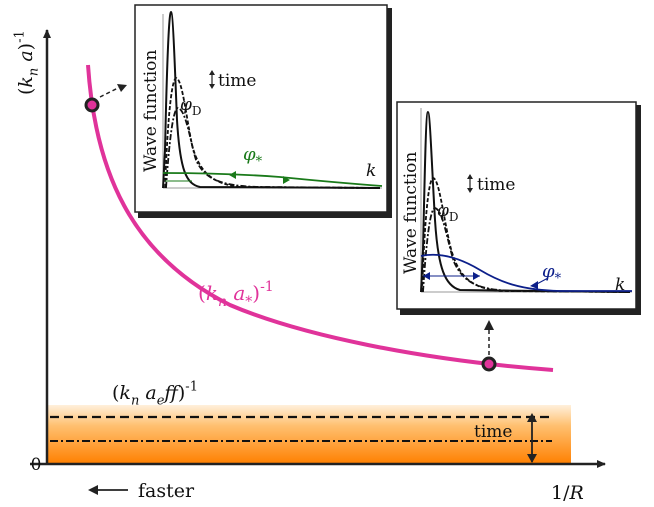 The width and height of the screenshot is (654, 507). Describe the element at coordinates (151, 111) in the screenshot. I see `inset-left-y-label: Wave function` at that location.